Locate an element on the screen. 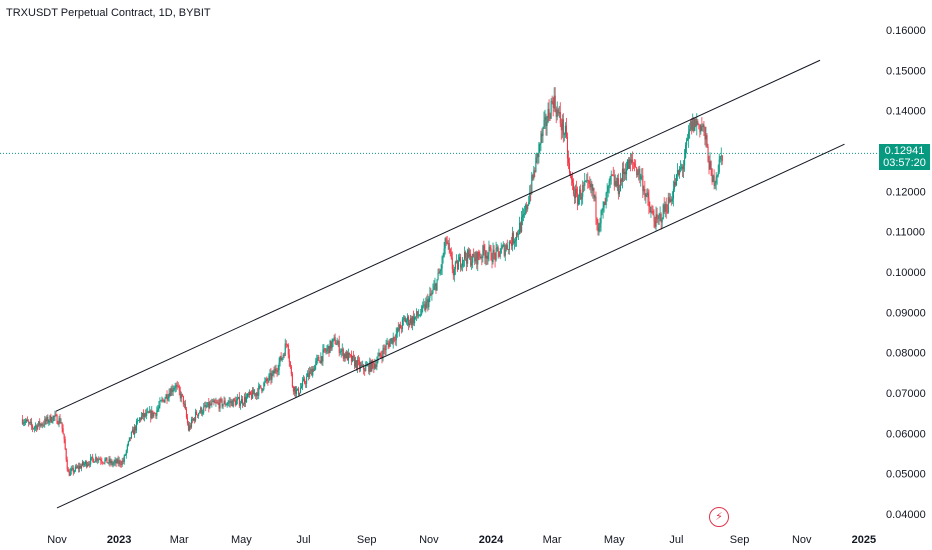 The image size is (932, 550). tradingview-lightning-icon: ⚡ is located at coordinates (719, 517).